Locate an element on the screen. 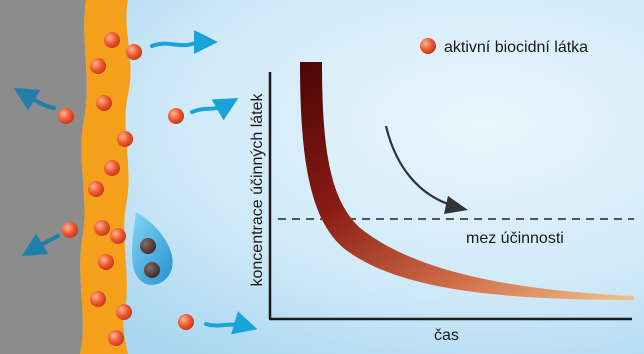 This screenshot has height=354, width=644. y-axis-label: koncentrace účinných látek is located at coordinates (257, 190).